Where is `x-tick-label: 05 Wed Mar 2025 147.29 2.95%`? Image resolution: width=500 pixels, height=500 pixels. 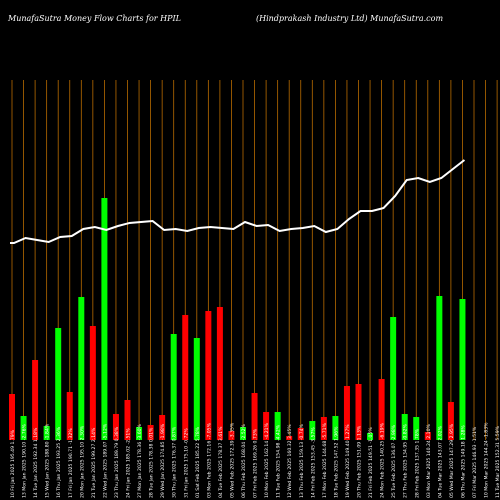 x-tick-label: 05 Wed Mar 2025 147.29 2.95% is located at coordinates (452, 460).